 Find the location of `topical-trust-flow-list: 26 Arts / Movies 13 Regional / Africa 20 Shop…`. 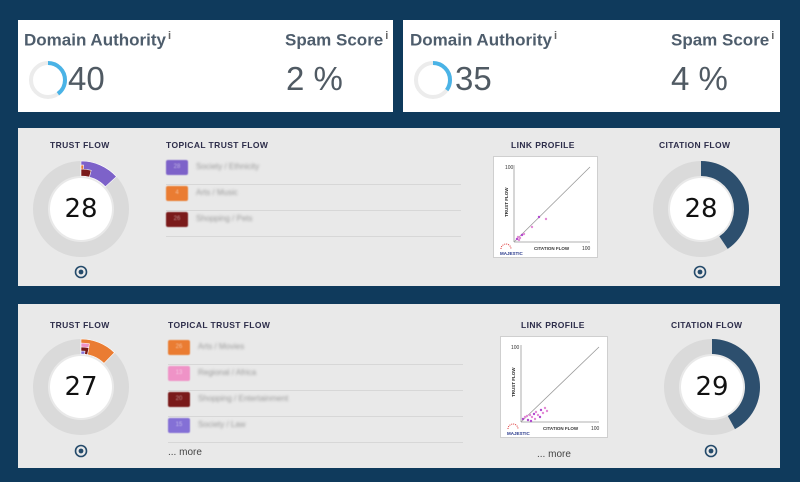

topical-trust-flow-list: 26 Arts / Movies 13 Regional / Africa 20 Shop… is located at coordinates (318, 392).